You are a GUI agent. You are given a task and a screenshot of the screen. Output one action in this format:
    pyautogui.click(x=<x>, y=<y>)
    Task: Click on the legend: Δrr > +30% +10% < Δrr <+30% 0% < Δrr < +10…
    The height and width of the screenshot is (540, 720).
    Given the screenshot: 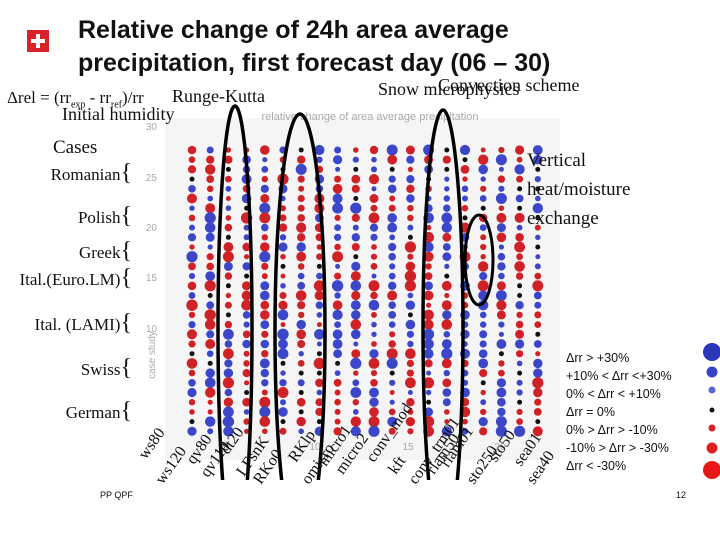 What is the action you would take?
    pyautogui.click(x=619, y=412)
    